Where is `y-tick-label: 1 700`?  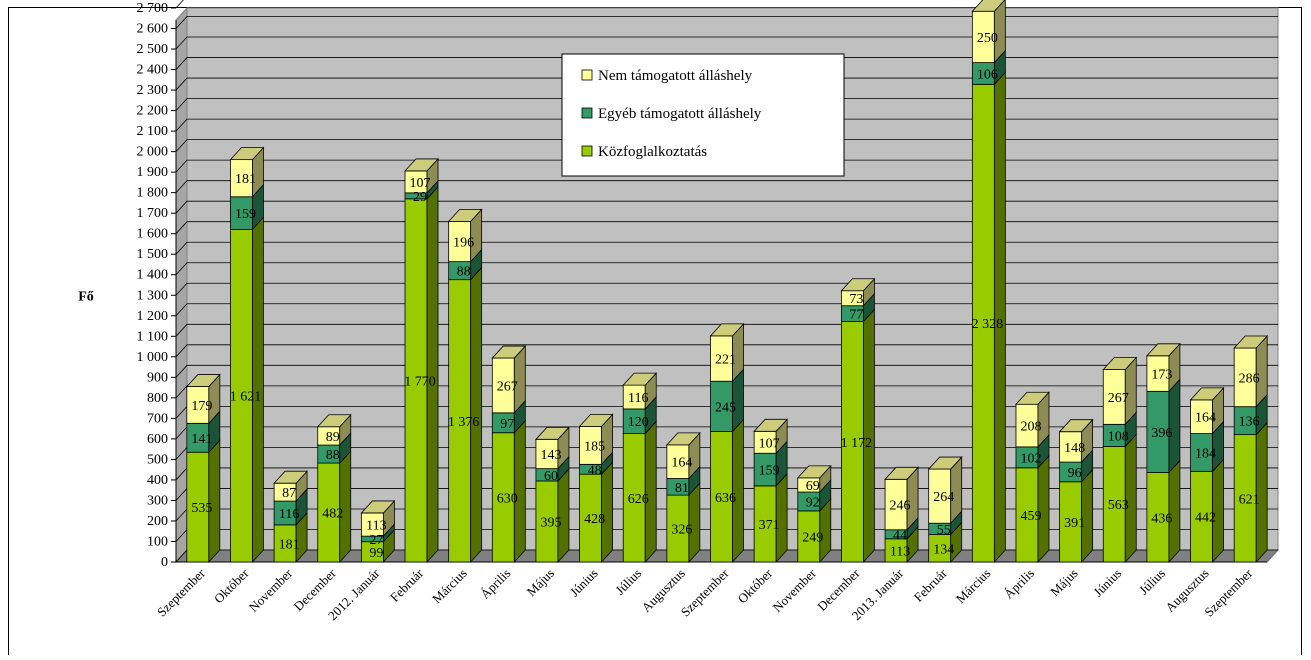
y-tick-label: 1 700 is located at coordinates (153, 213).